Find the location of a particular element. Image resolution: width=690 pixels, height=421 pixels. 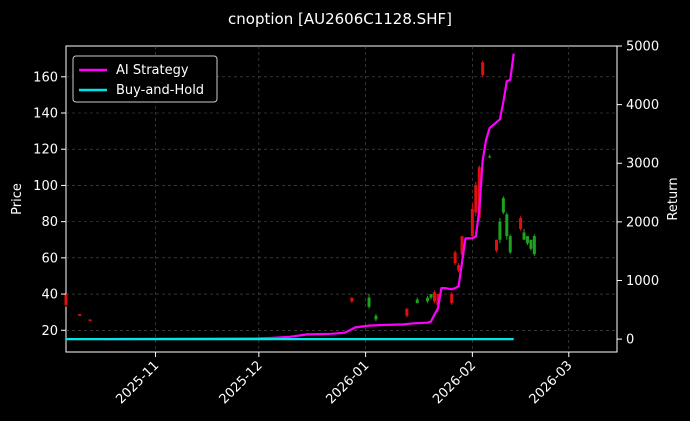

x-tick-label: 2025-11 is located at coordinates (137, 382).